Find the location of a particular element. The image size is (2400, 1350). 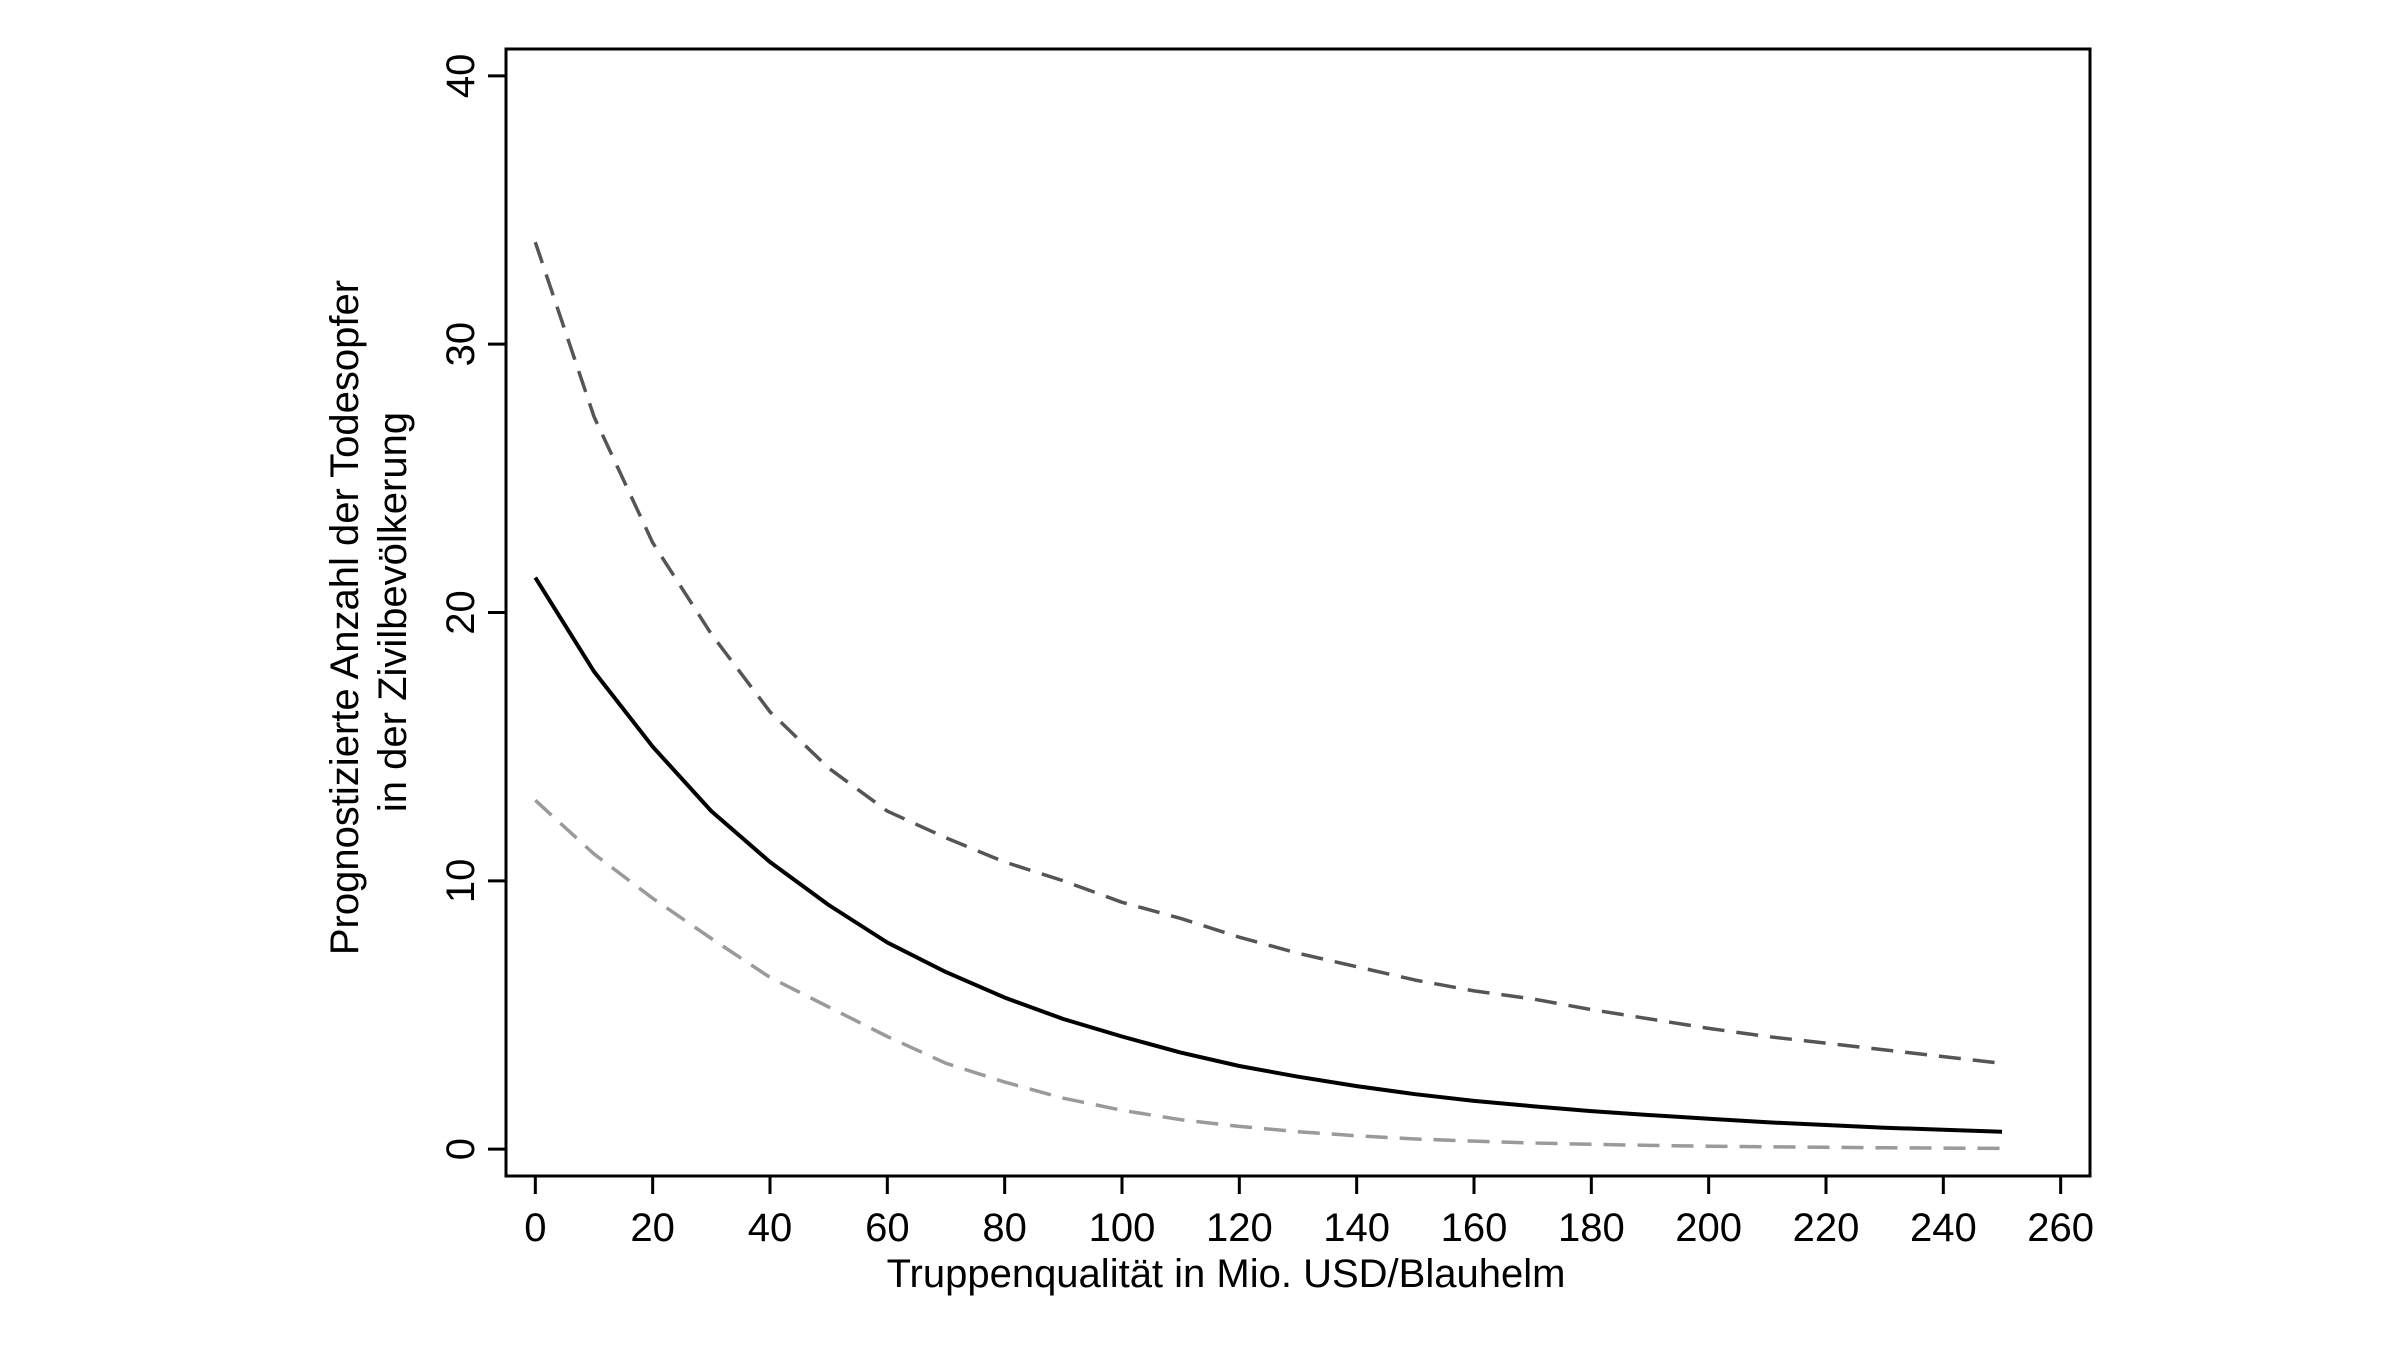

x-tick-label: 140 is located at coordinates (1356, 1228).